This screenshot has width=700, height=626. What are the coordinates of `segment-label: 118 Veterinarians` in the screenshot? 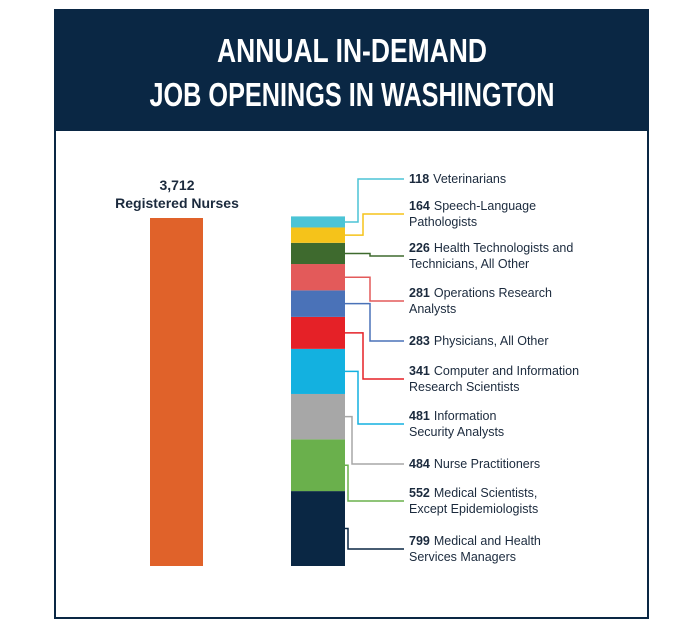 It's located at (457, 179).